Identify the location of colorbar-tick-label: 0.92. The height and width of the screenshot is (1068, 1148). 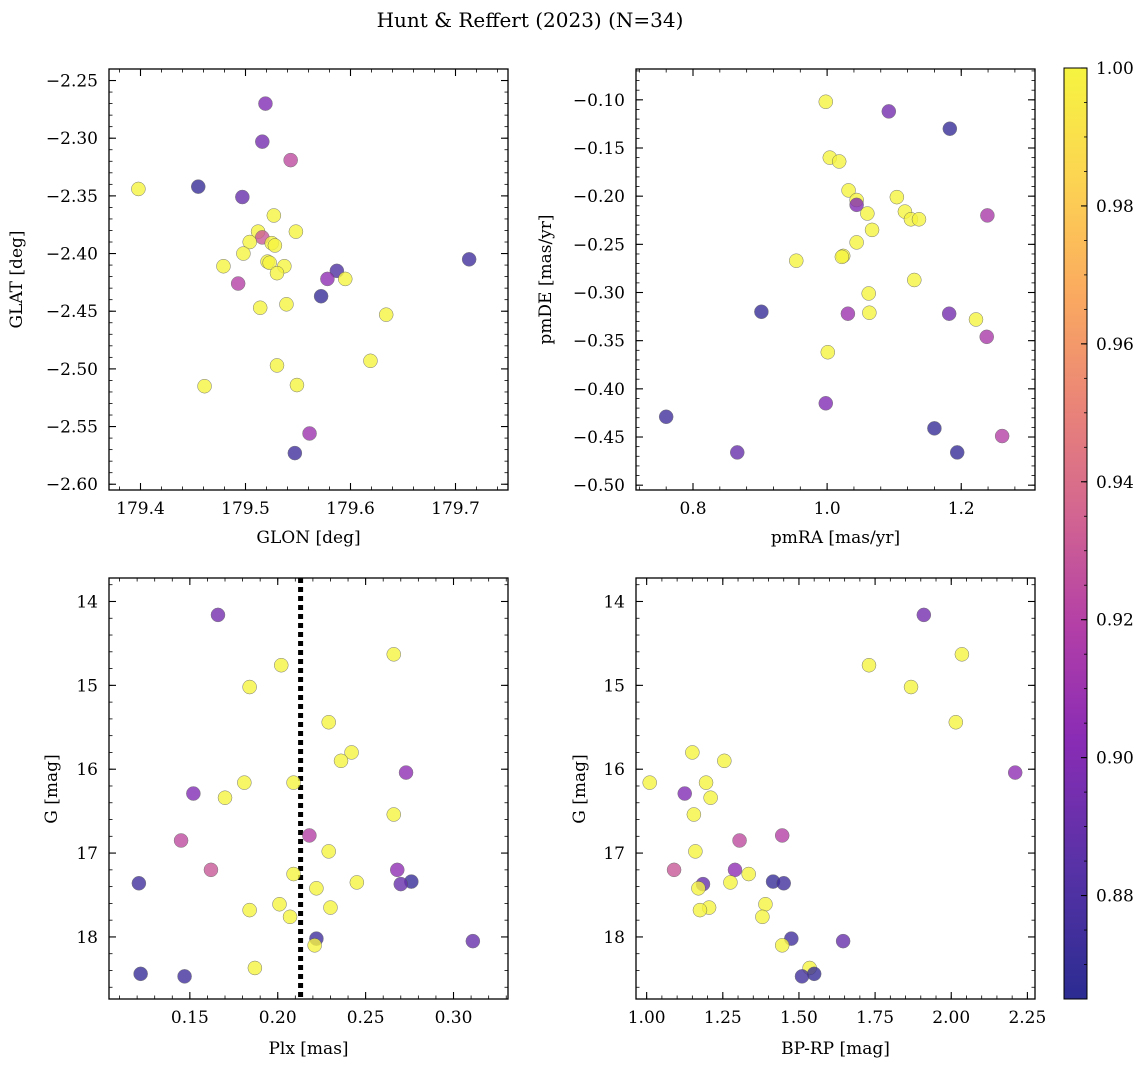
(1115, 621).